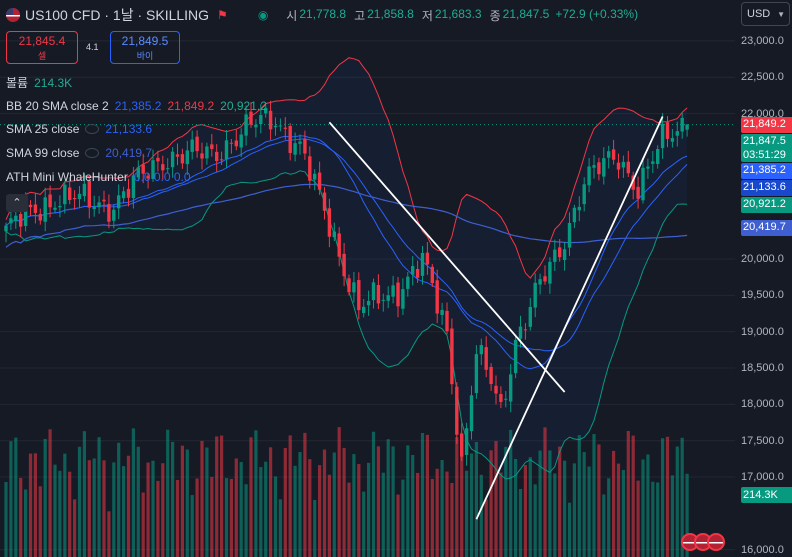 Image resolution: width=792 pixels, height=557 pixels. What do you see at coordinates (323, 13) in the screenshot?
I see `ohlc-open-value: 21,778.8` at bounding box center [323, 13].